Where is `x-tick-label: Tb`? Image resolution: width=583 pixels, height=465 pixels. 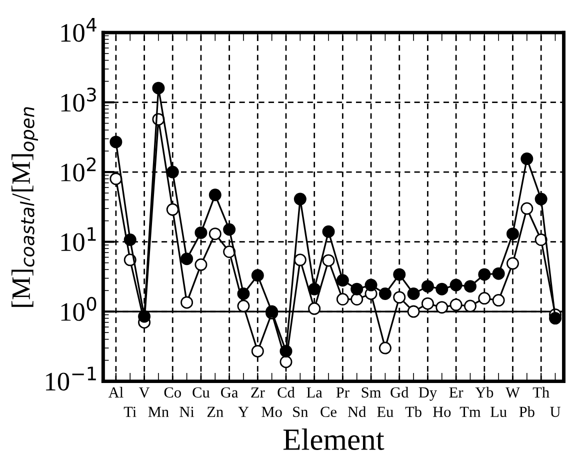 x-tick-label: Tb is located at coordinates (413, 412).